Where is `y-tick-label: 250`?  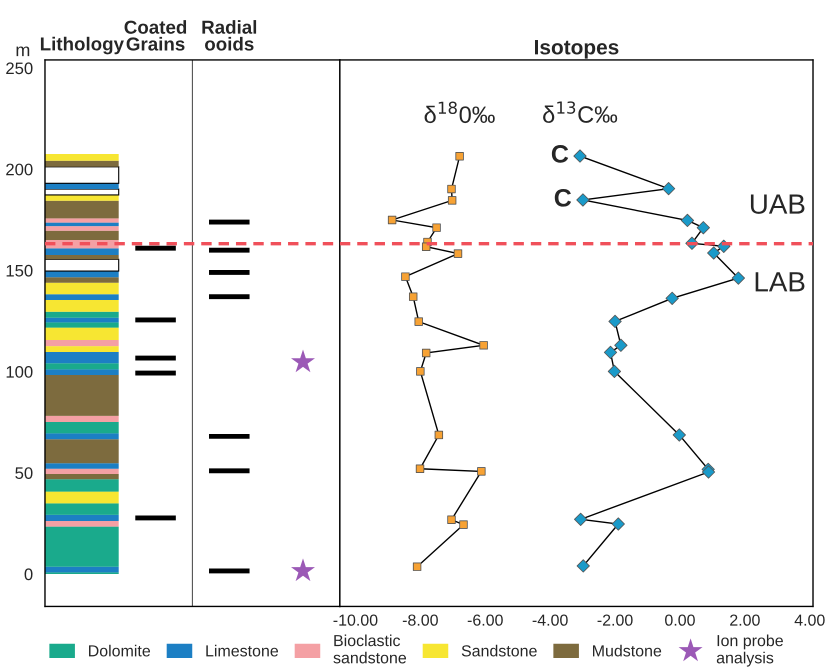 y-tick-label: 250 is located at coordinates (19, 68).